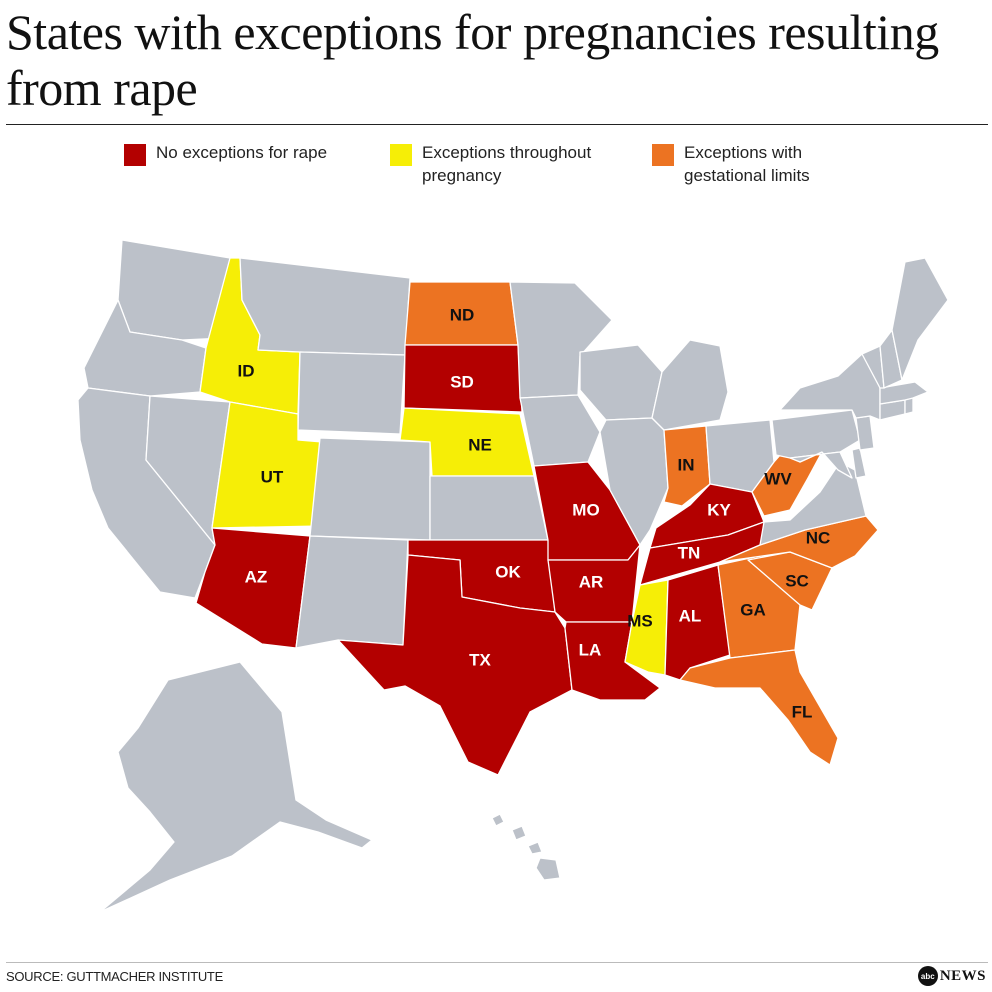  What do you see at coordinates (462, 314) in the screenshot?
I see `state-label-ND: ND` at bounding box center [462, 314].